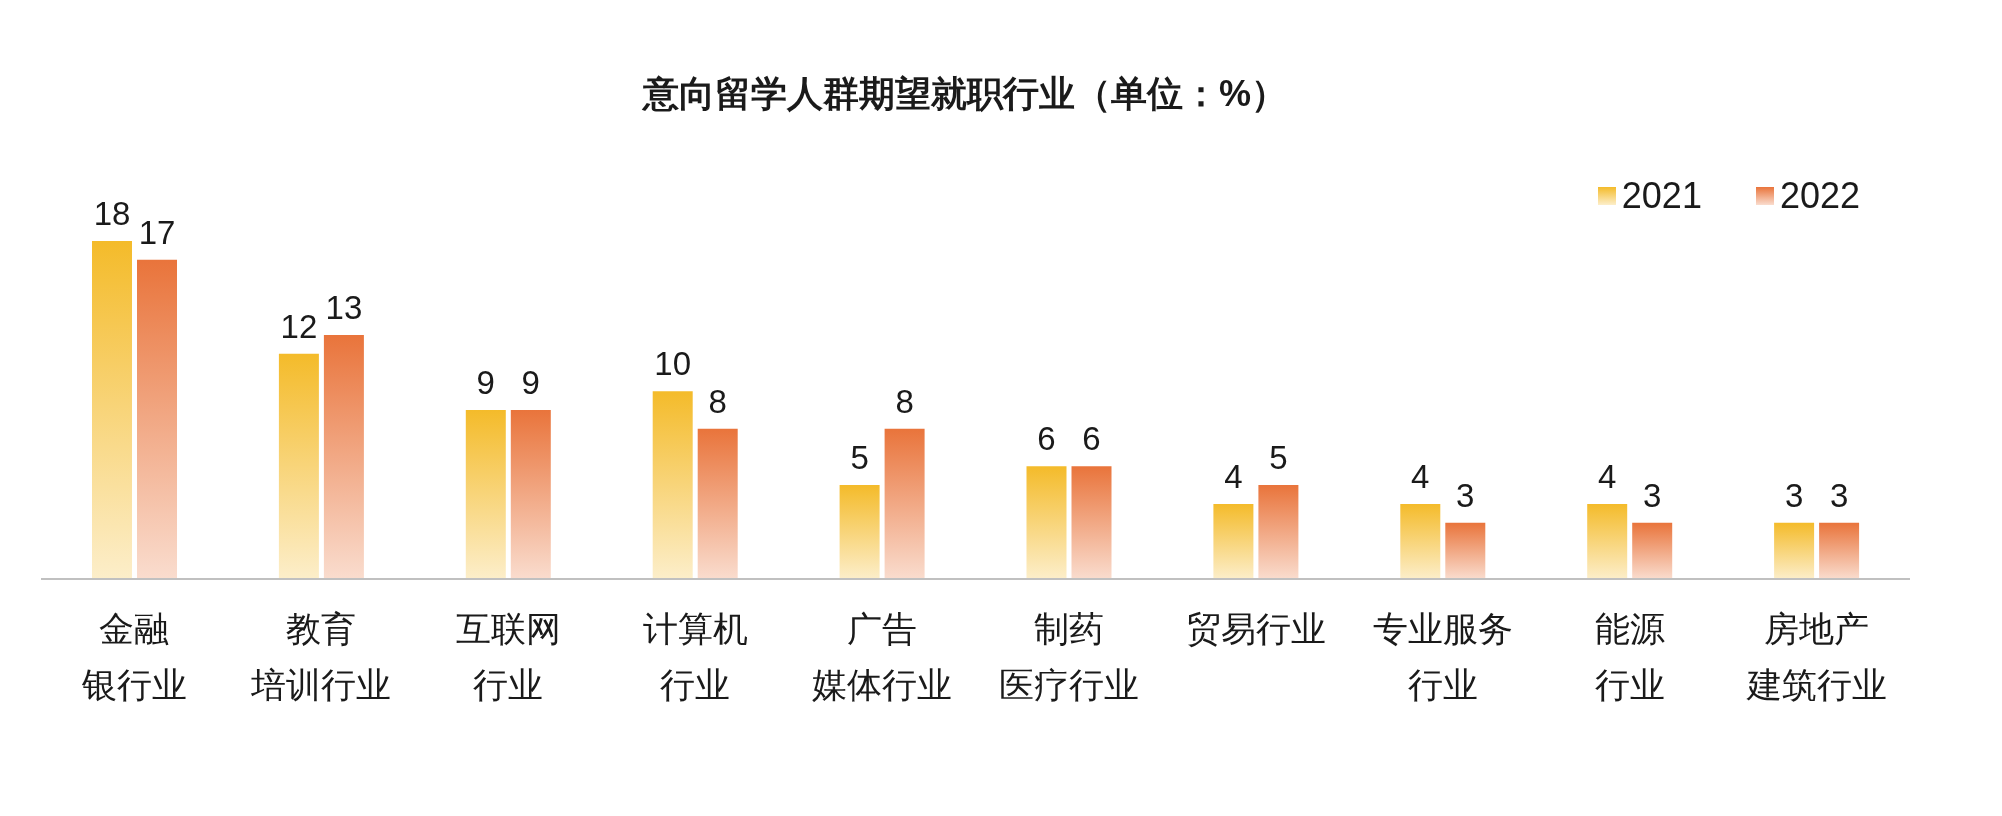 The width and height of the screenshot is (2002, 816). Describe the element at coordinates (1661, 196) in the screenshot. I see `legend-label: 2021` at that location.